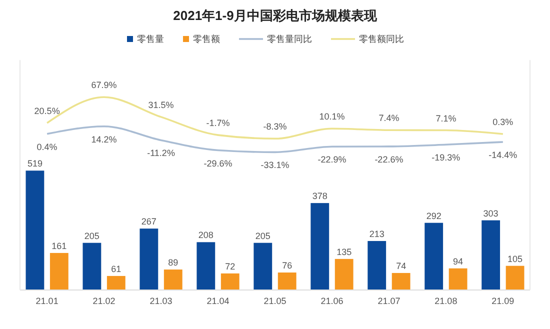  I want to click on data-label: -33.1%, so click(275, 165).